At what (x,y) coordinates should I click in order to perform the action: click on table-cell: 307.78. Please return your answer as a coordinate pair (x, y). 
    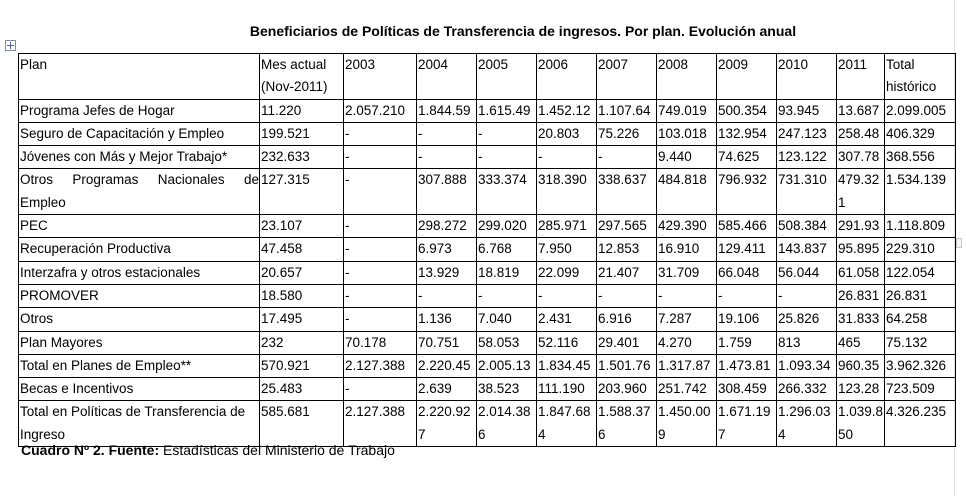
    Looking at the image, I should click on (860, 157).